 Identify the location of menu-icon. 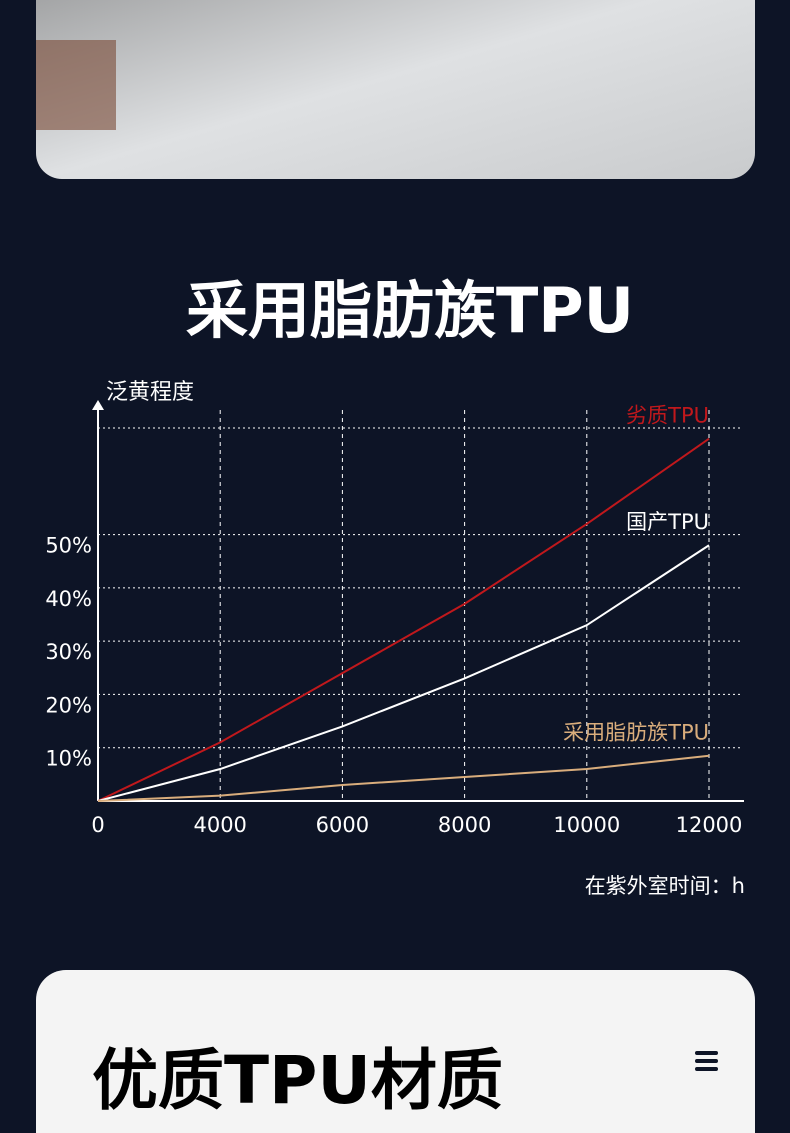
(706, 1061).